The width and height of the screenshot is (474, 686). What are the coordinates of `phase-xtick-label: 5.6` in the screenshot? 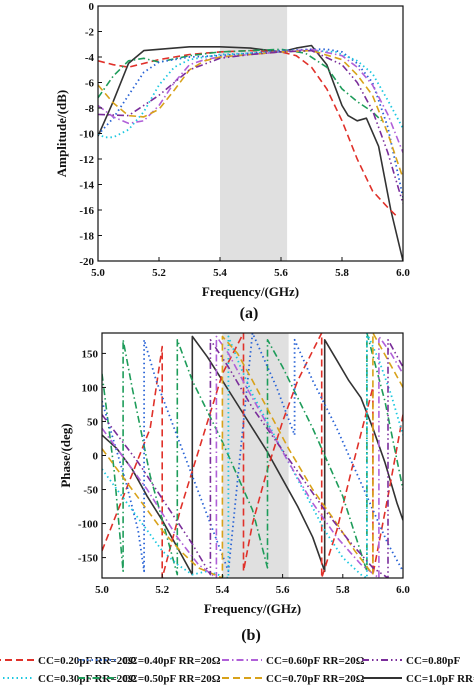 It's located at (283, 590).